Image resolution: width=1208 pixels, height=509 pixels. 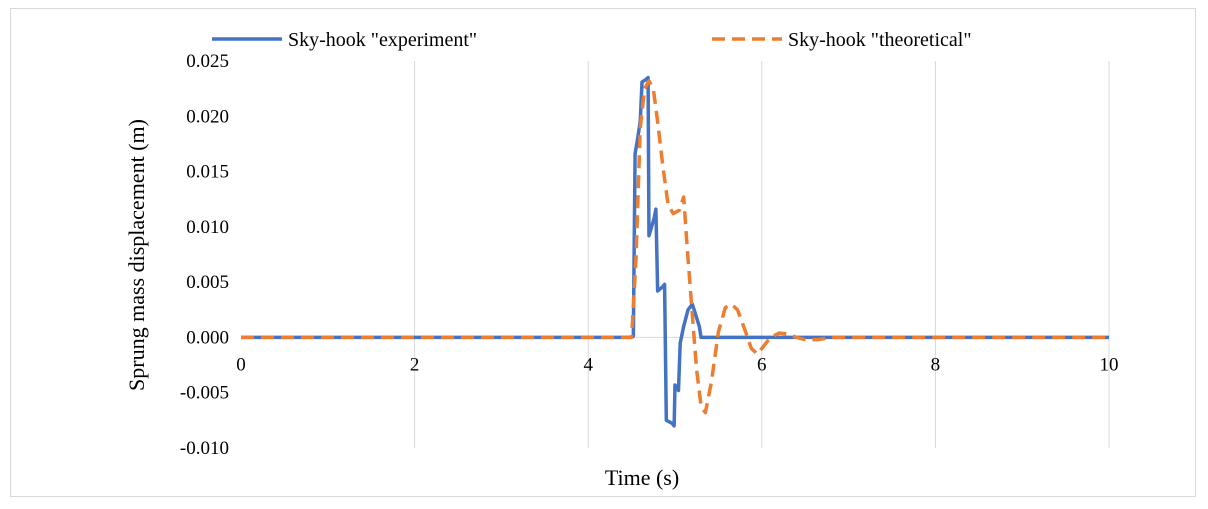 What do you see at coordinates (136, 255) in the screenshot?
I see `y-axis-title: Sprung mass displacement (m)` at bounding box center [136, 255].